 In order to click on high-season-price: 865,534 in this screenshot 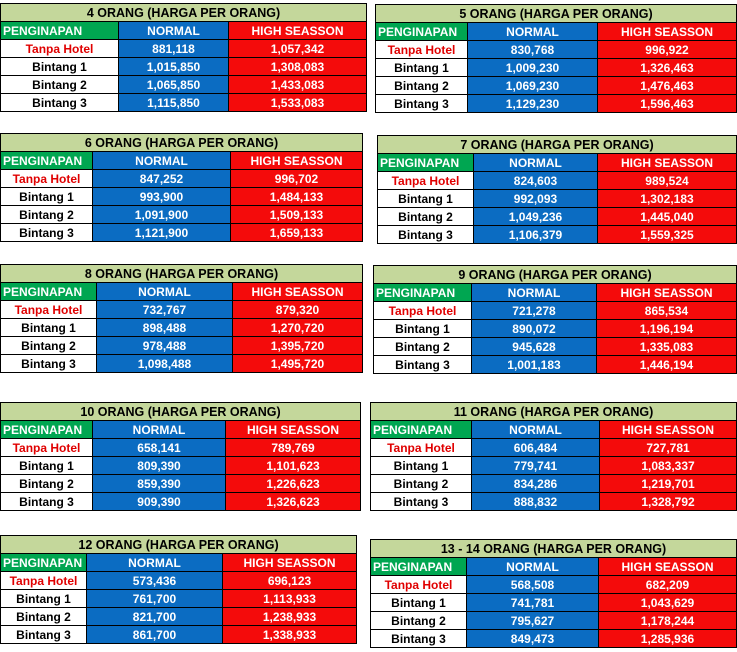, I will do `click(666, 310)`.